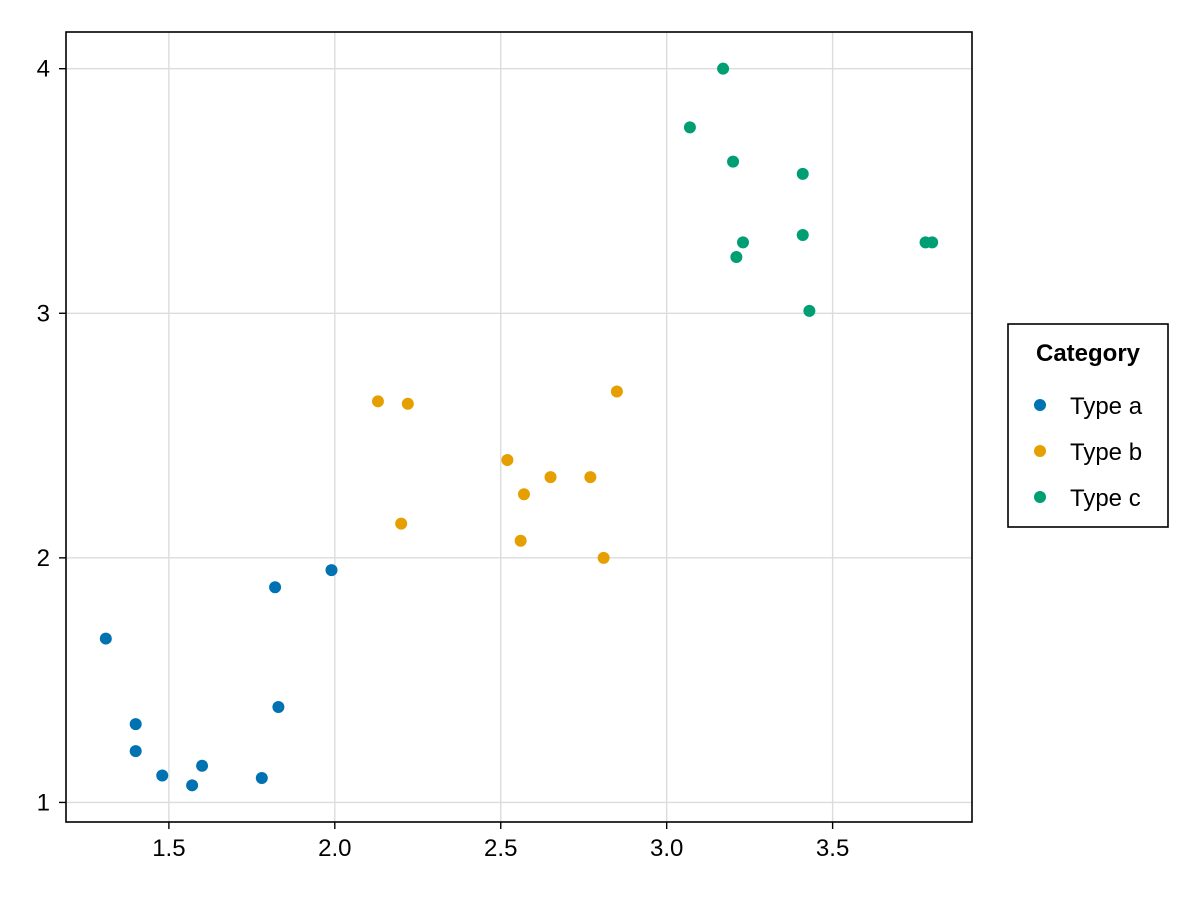  I want to click on x-tick-label: 2.0, so click(334, 848).